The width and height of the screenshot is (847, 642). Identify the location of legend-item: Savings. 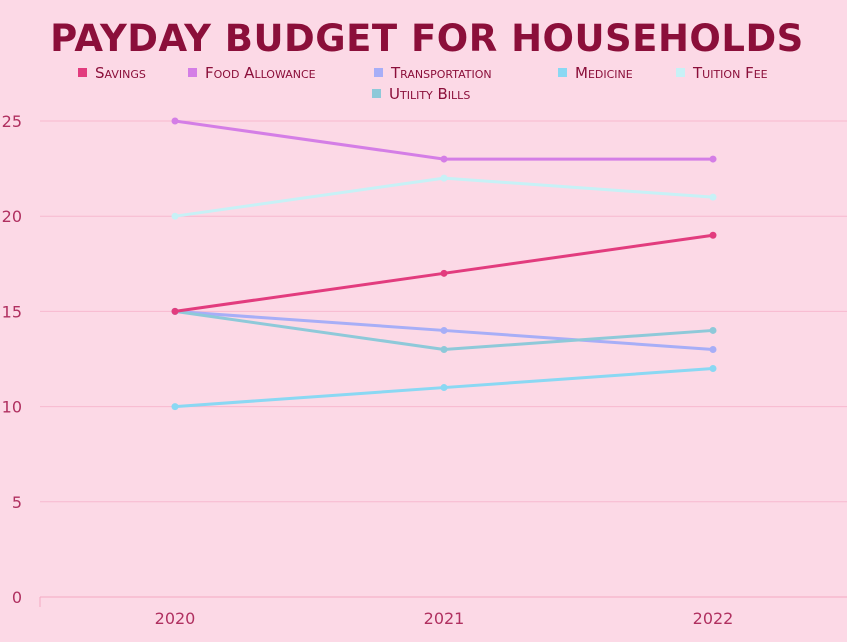
(112, 73).